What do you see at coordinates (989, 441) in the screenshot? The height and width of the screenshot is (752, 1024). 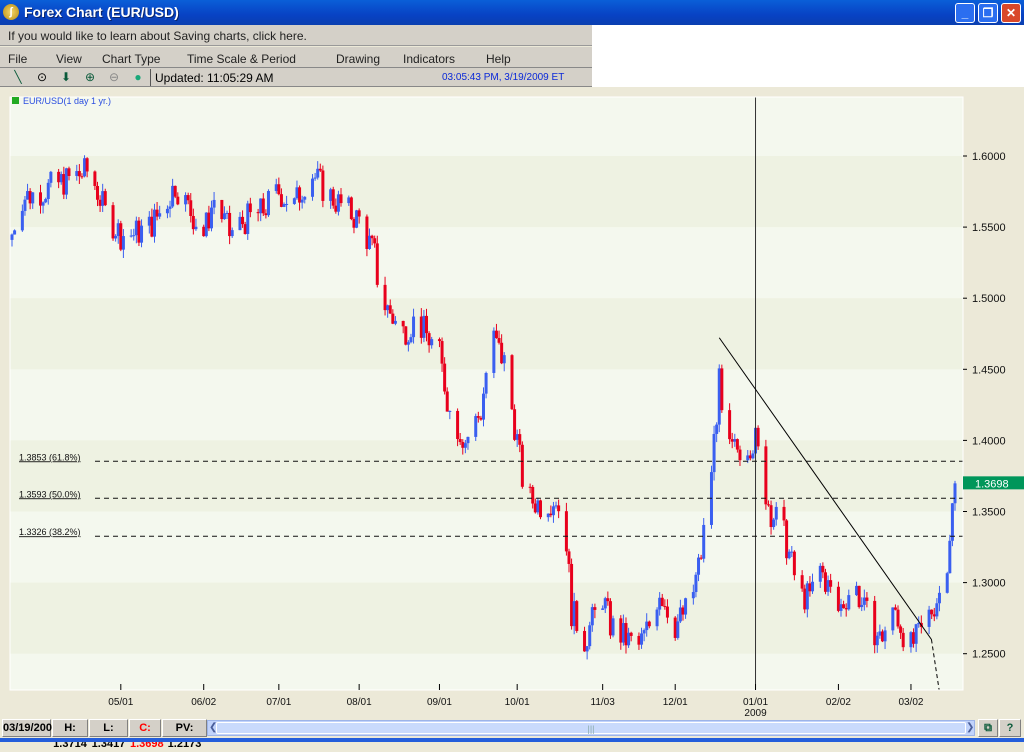 I see `y-tick-label: 1.4000` at bounding box center [989, 441].